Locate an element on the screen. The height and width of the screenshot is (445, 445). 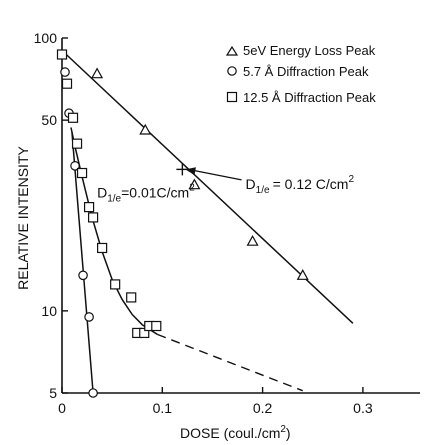
annotation-d1e-diffraction: D1/e=0.01C/cm2 is located at coordinates (146, 194).